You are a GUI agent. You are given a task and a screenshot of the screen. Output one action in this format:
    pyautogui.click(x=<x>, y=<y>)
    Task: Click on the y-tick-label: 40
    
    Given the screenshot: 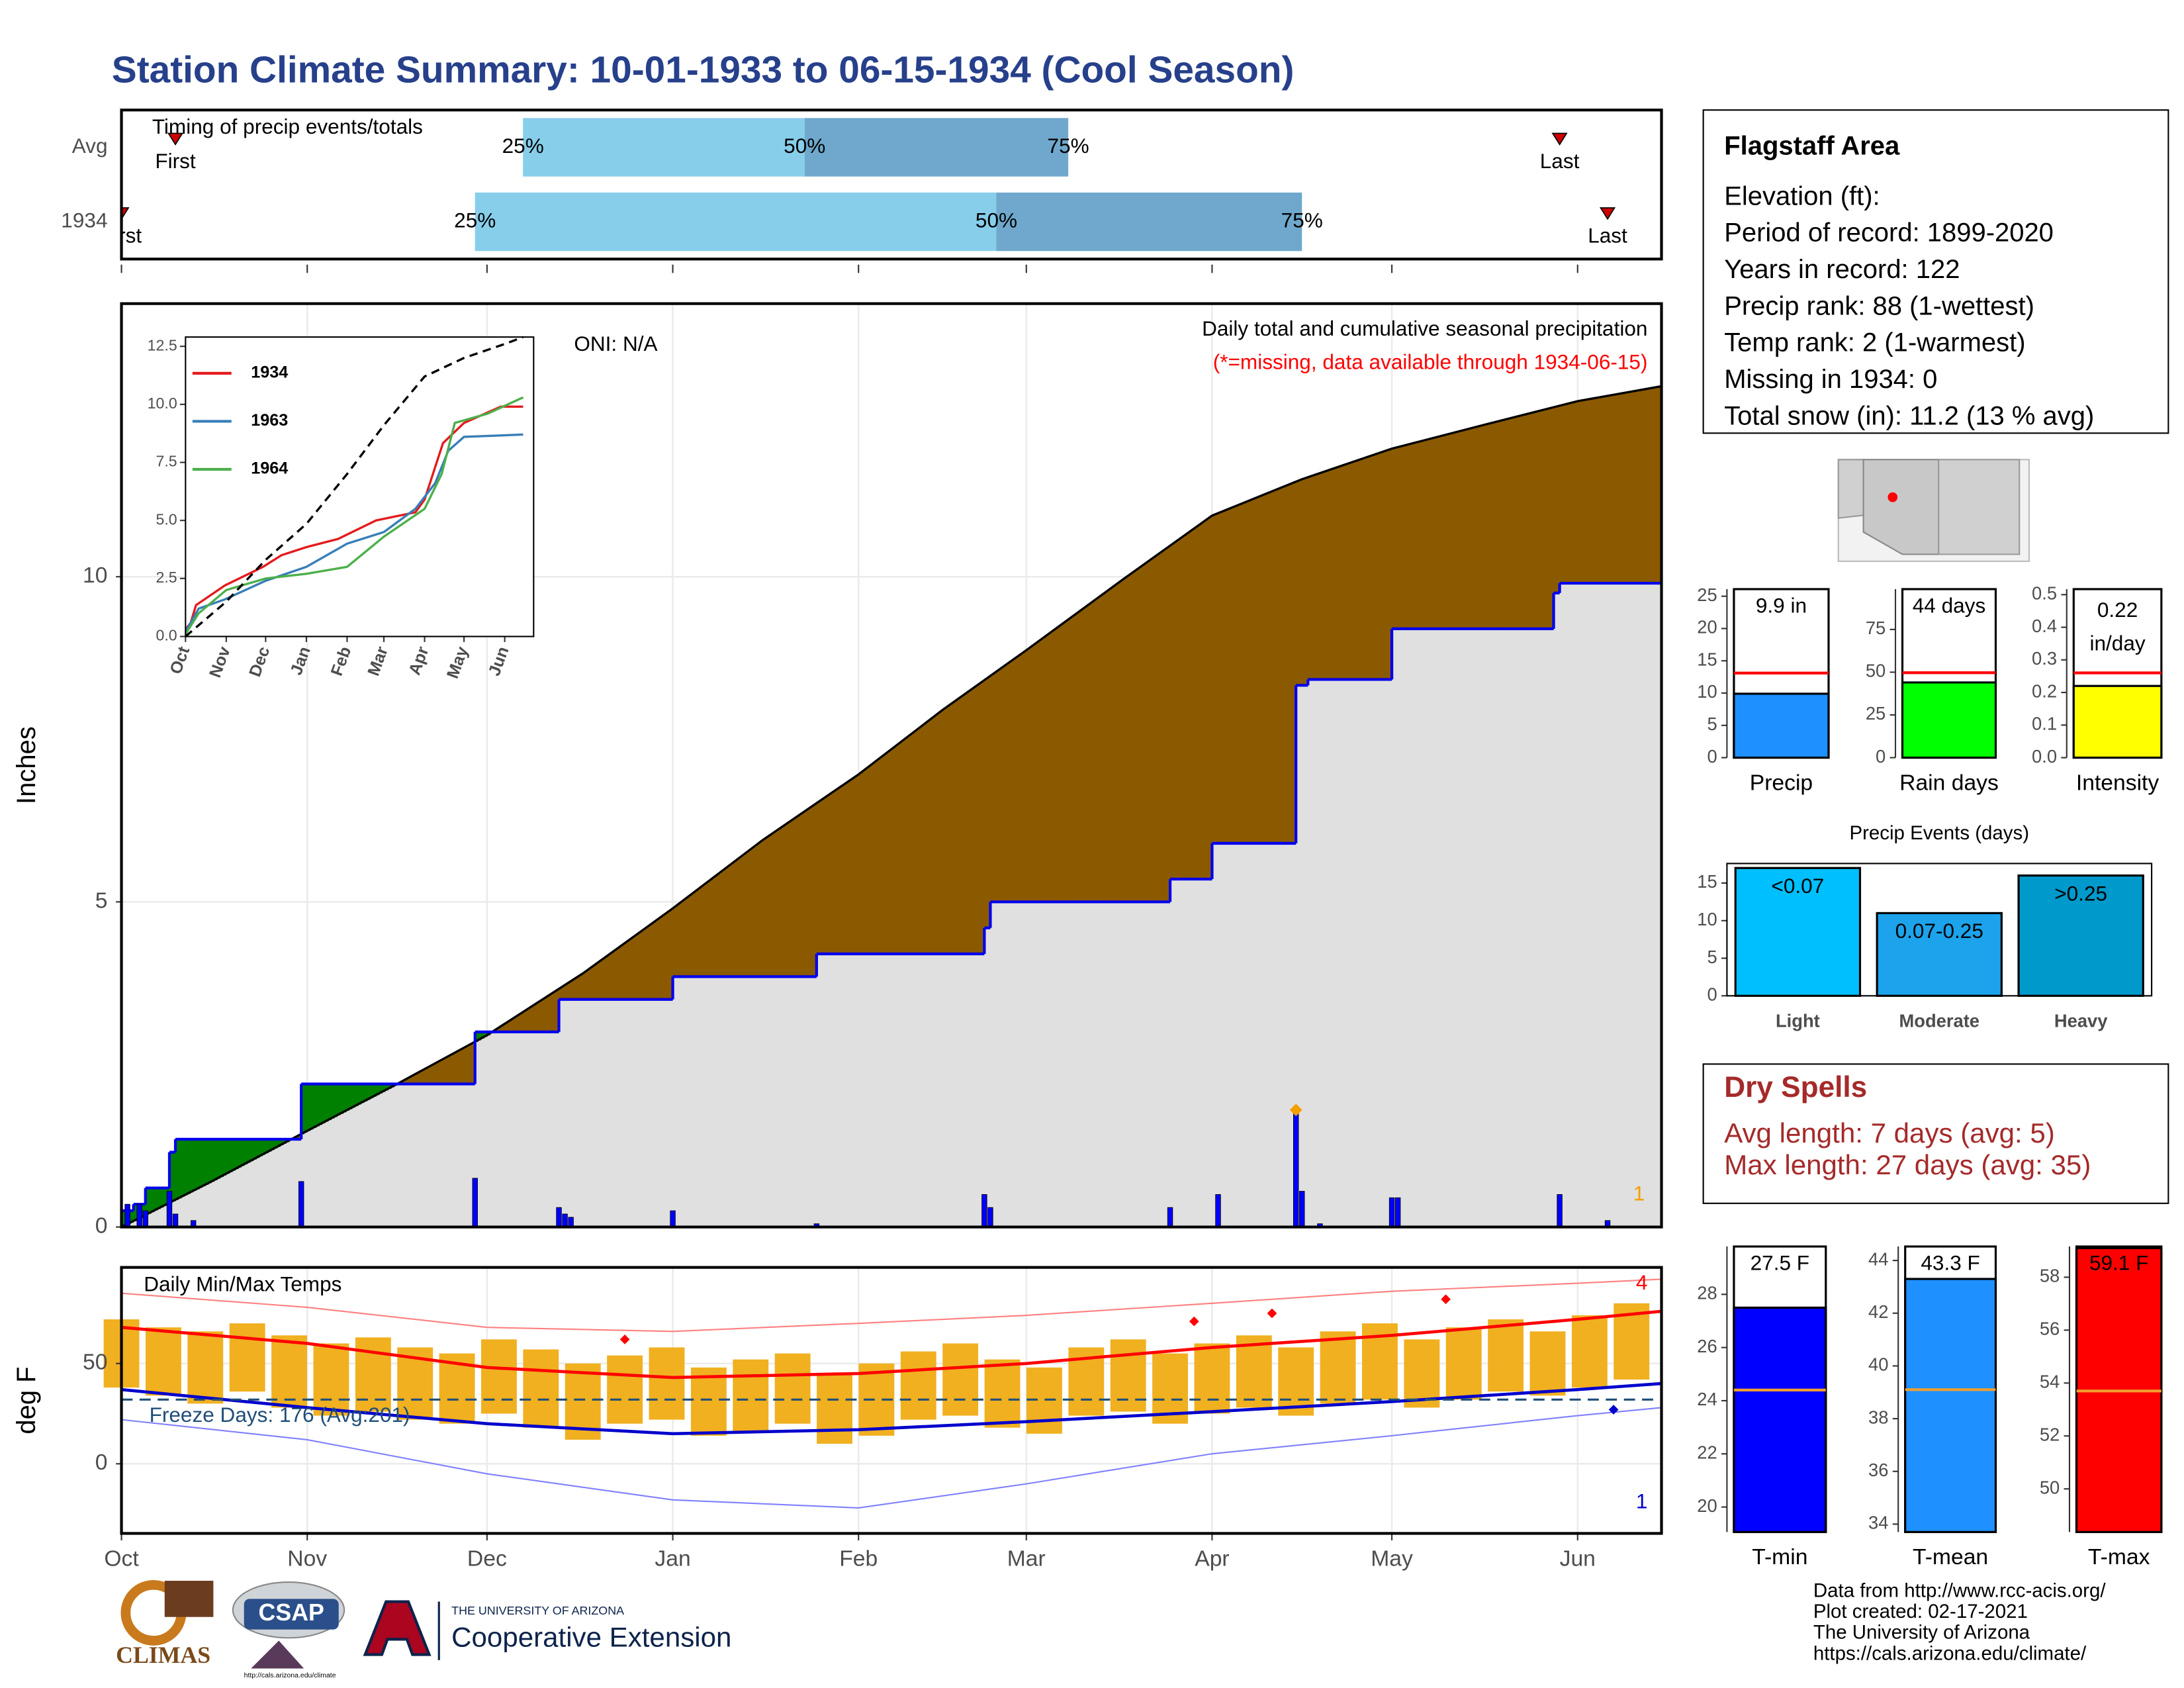 What is the action you would take?
    pyautogui.click(x=1878, y=1364)
    